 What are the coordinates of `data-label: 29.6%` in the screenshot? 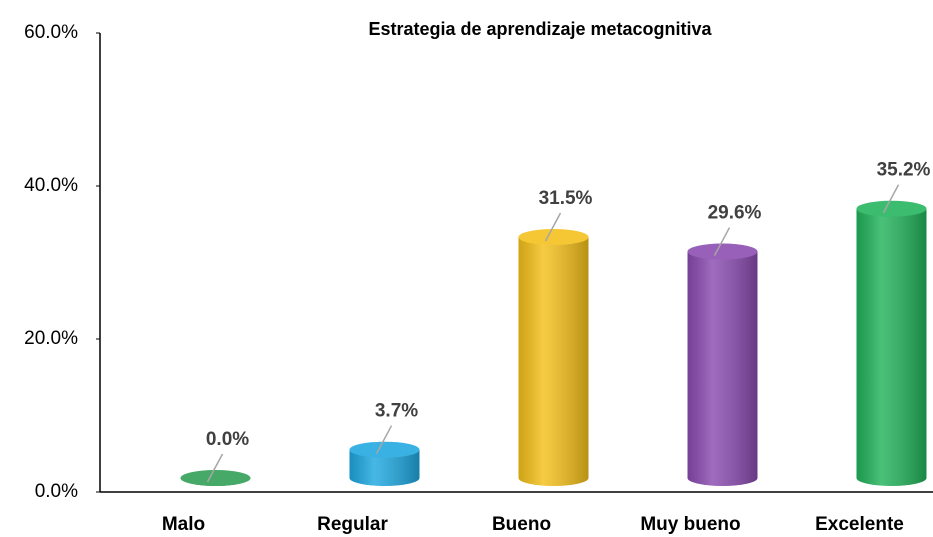 It's located at (735, 213).